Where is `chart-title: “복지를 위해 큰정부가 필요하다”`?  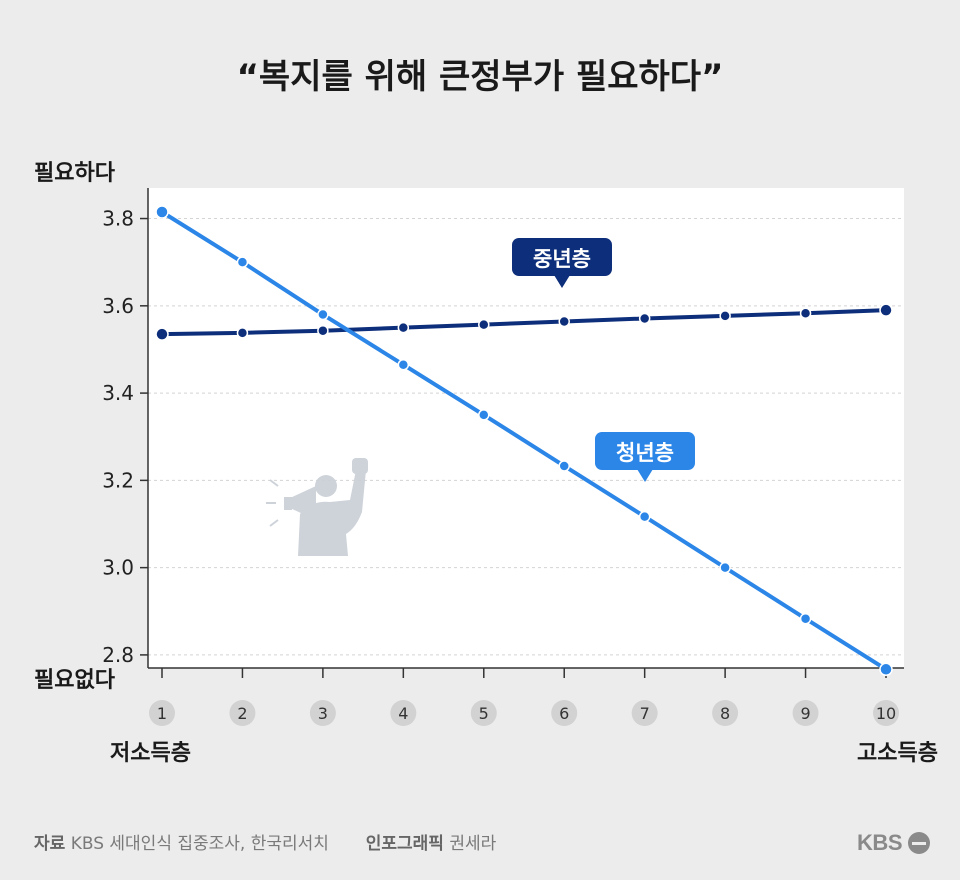
chart-title: “복지를 위해 큰정부가 필요하다” is located at coordinates (480, 77).